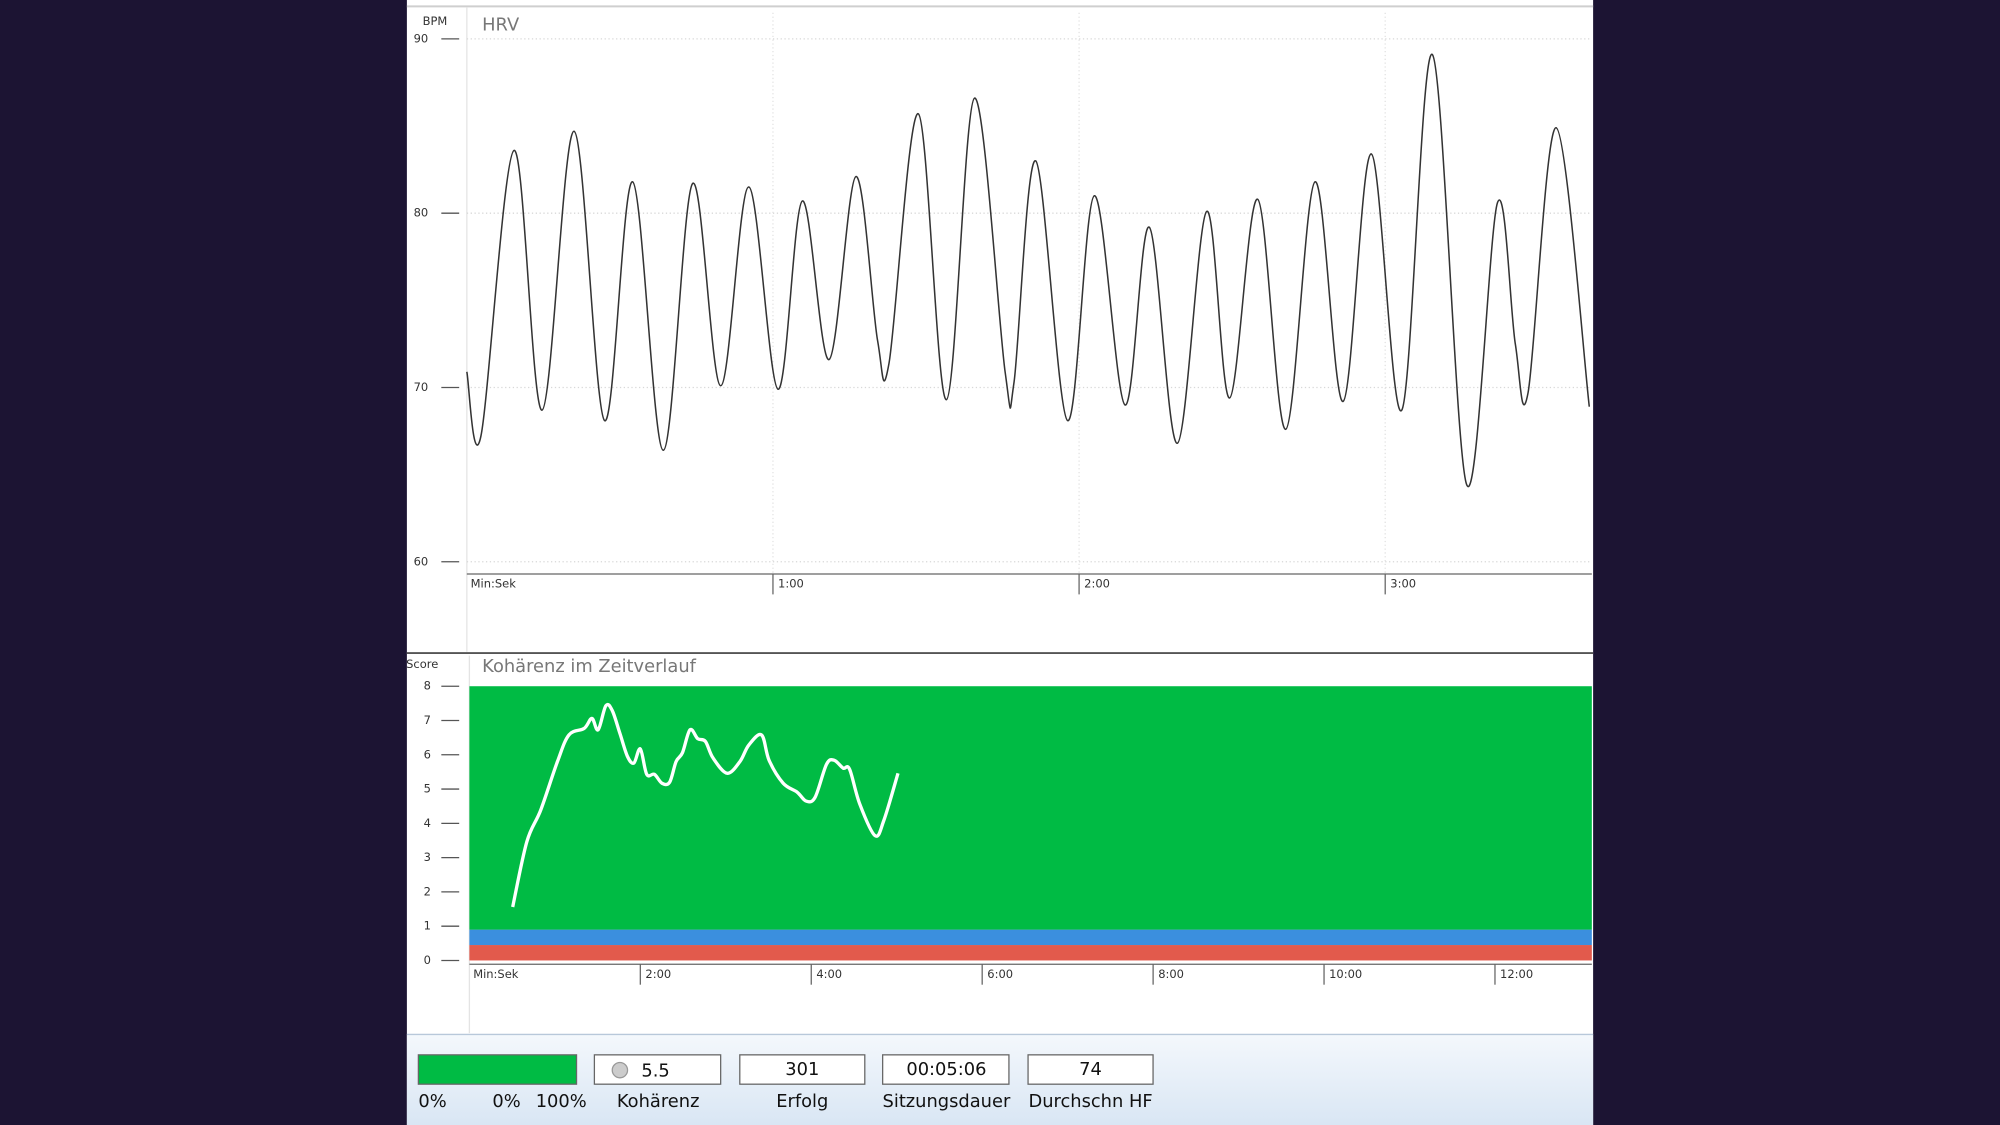 This screenshot has height=1125, width=2000. I want to click on data-line, so click(705, 805).